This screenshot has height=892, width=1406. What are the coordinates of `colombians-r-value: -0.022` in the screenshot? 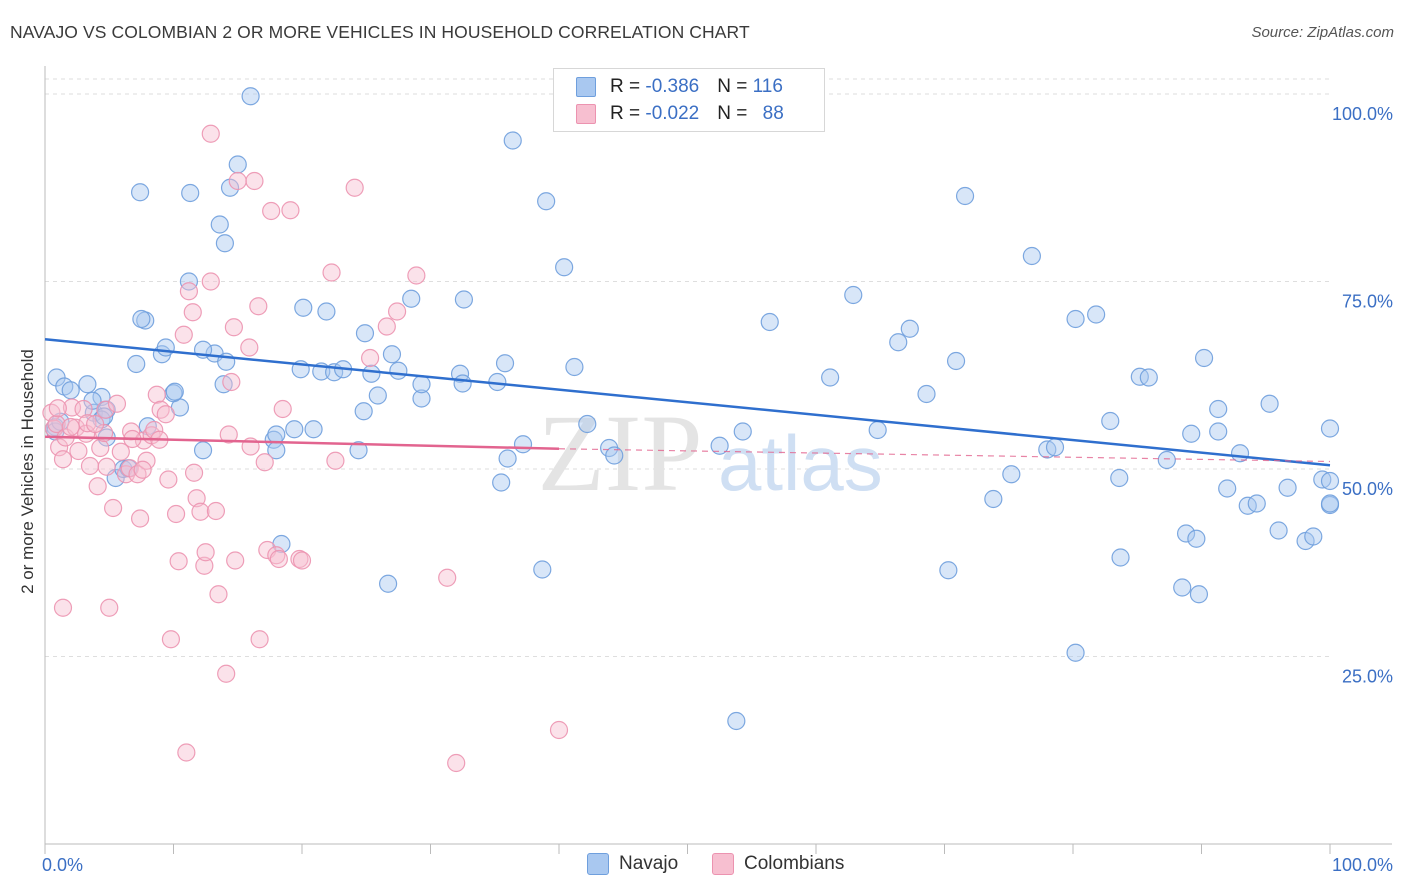 It's located at (672, 113).